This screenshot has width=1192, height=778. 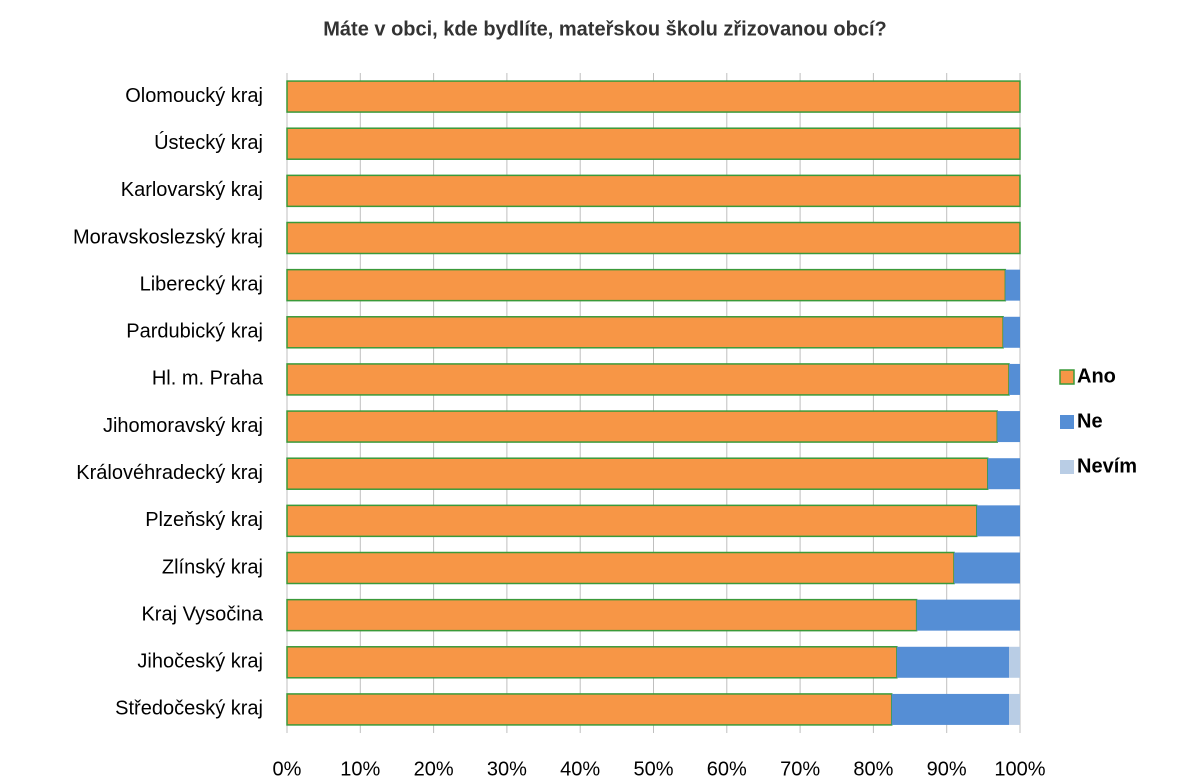 What do you see at coordinates (204, 520) in the screenshot?
I see `y-tick-label: Plzeňský kraj` at bounding box center [204, 520].